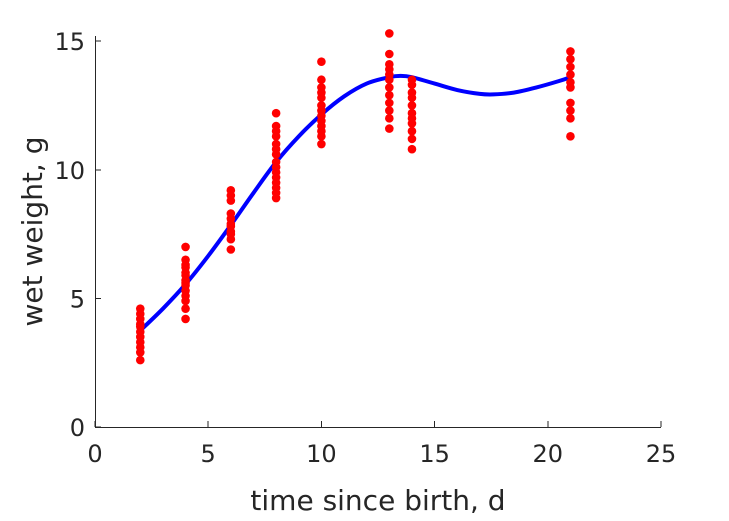  I want to click on y-tick-label: 10, so click(69, 171).